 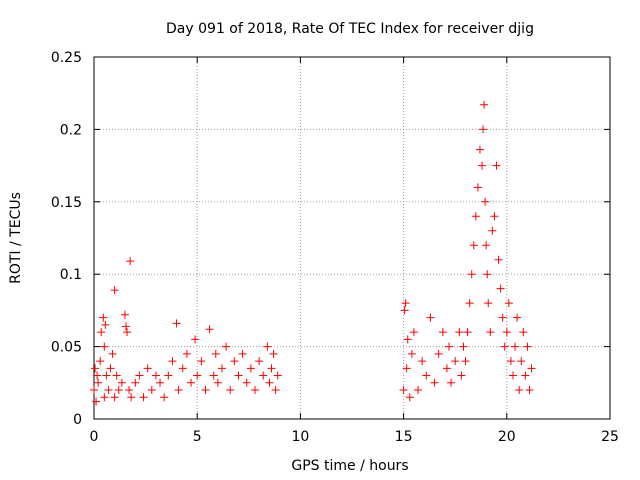 What do you see at coordinates (16, 238) in the screenshot?
I see `y-axis-label: ROTI / TECUs` at bounding box center [16, 238].